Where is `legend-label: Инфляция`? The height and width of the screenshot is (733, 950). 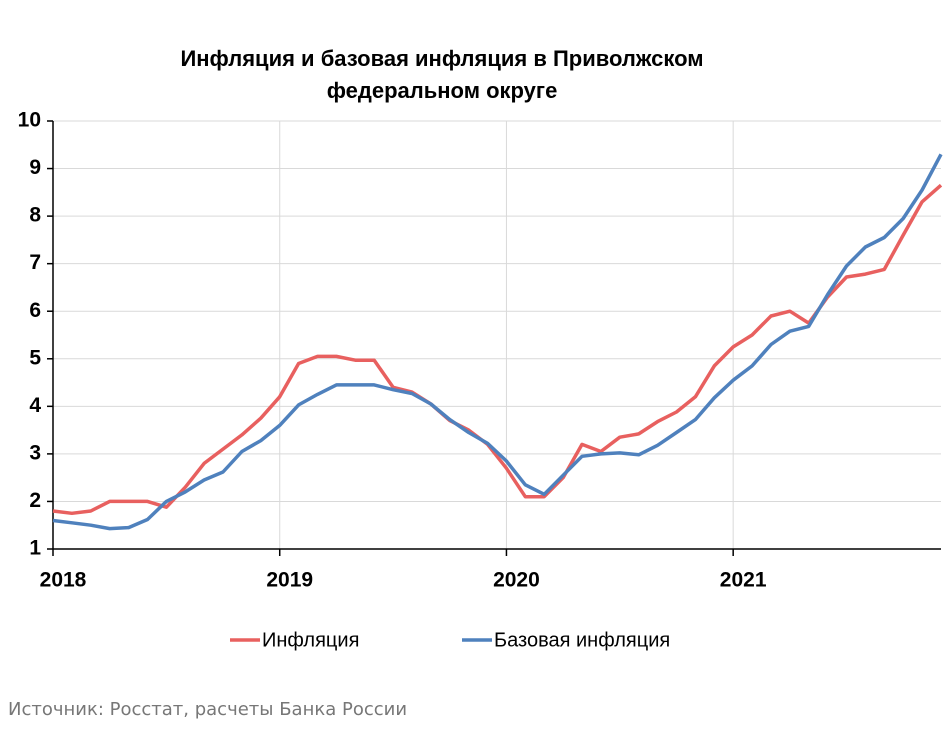
legend-label: Инфляция is located at coordinates (310, 640).